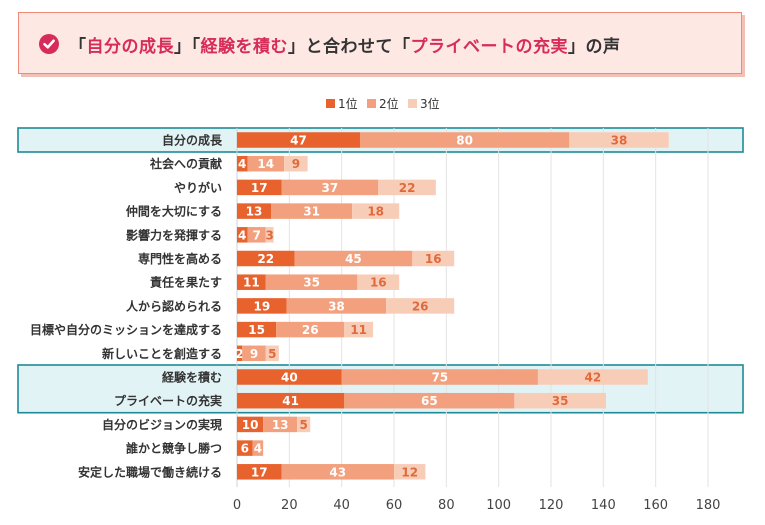 This screenshot has height=525, width=765. What do you see at coordinates (126, 329) in the screenshot?
I see `category-label: 目標や自分のミッションを達成する` at bounding box center [126, 329].